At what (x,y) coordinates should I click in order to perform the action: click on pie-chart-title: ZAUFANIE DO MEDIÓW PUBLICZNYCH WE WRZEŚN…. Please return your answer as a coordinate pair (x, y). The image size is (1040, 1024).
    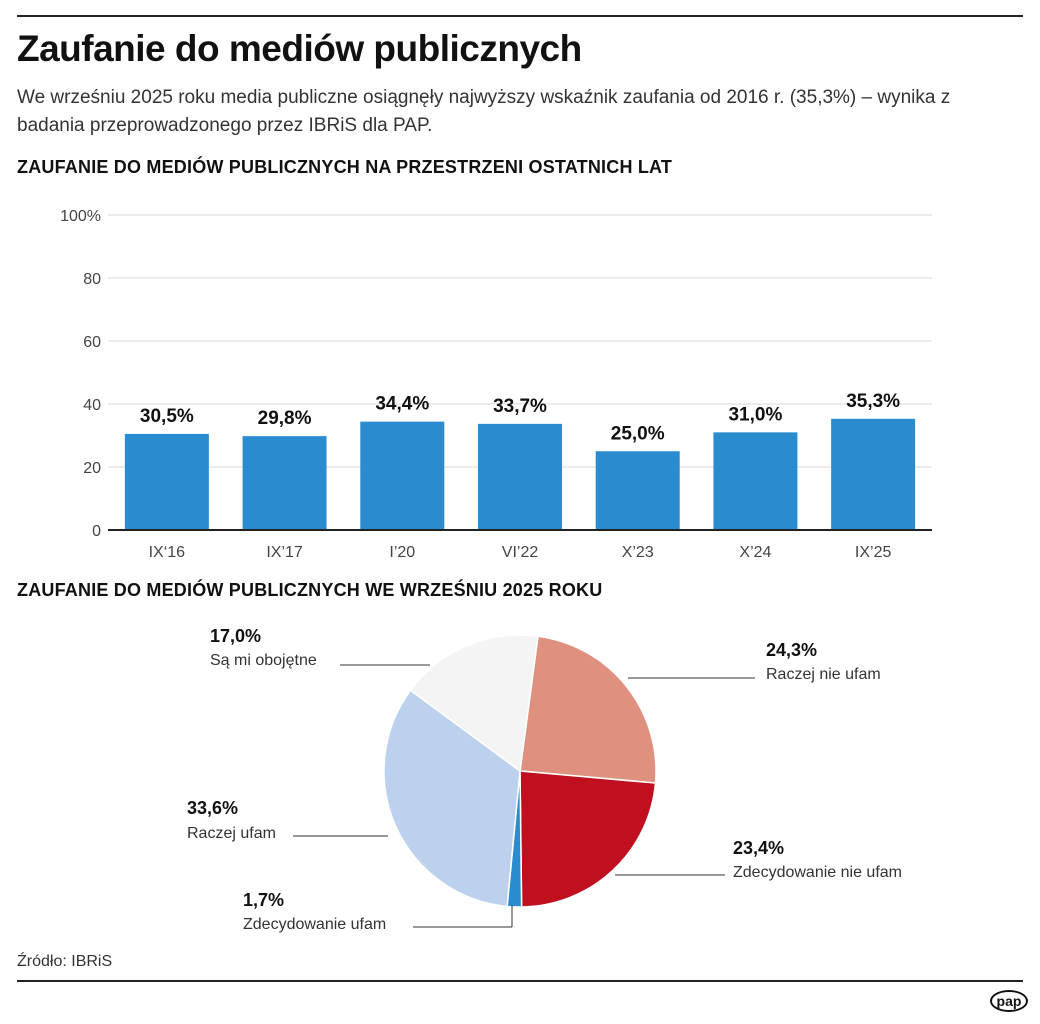
    Looking at the image, I should click on (310, 590).